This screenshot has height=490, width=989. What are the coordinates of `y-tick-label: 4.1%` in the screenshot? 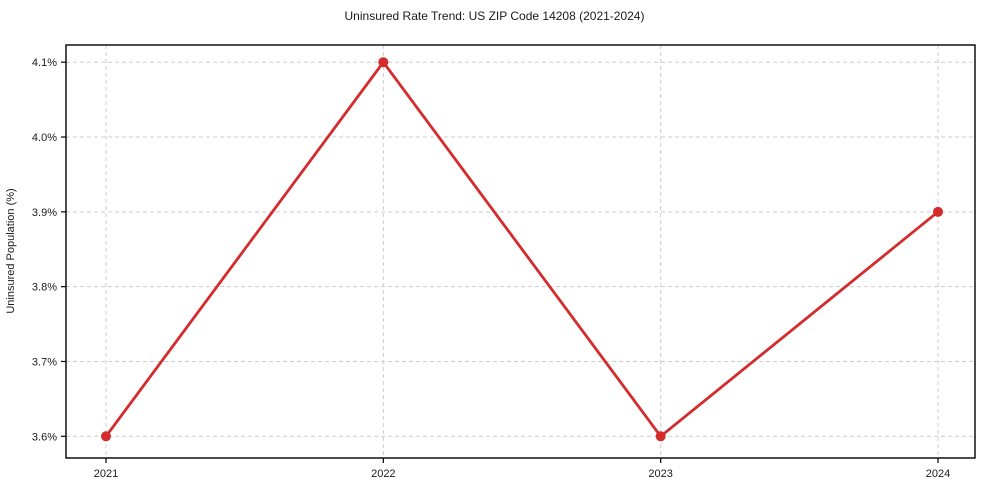 It's located at (44, 63).